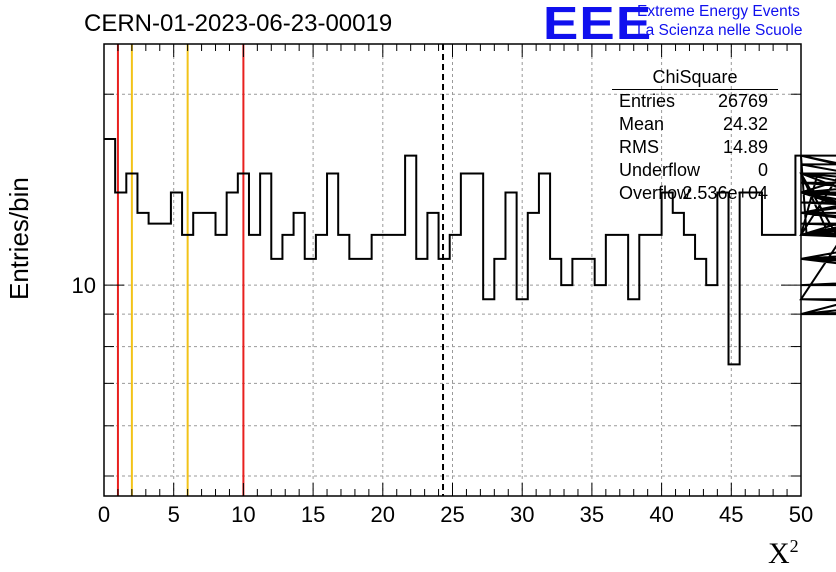 The width and height of the screenshot is (836, 572). Describe the element at coordinates (695, 101) in the screenshot. I see `stats-row-entries: Entries 26769` at that location.